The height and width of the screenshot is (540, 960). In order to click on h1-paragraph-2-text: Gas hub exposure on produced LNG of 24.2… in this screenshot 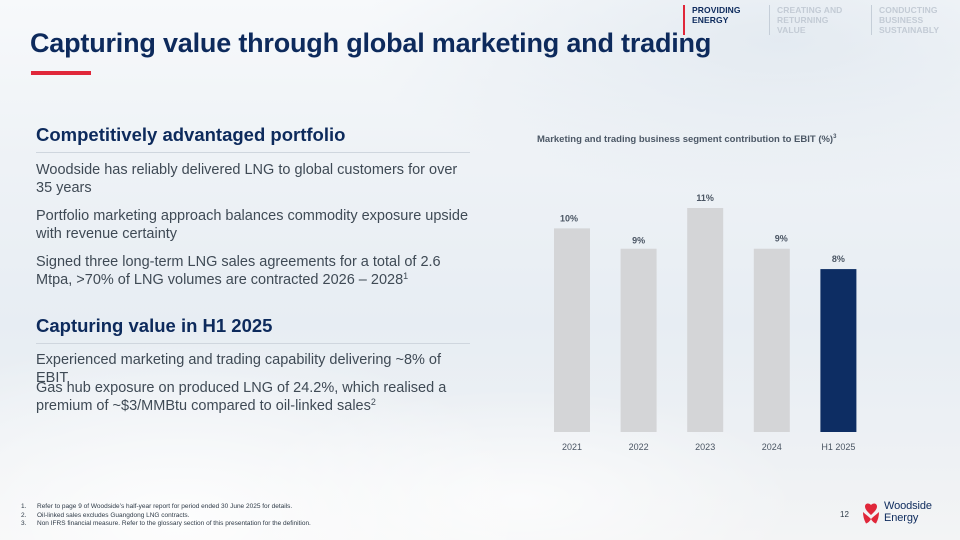, I will do `click(241, 397)`.